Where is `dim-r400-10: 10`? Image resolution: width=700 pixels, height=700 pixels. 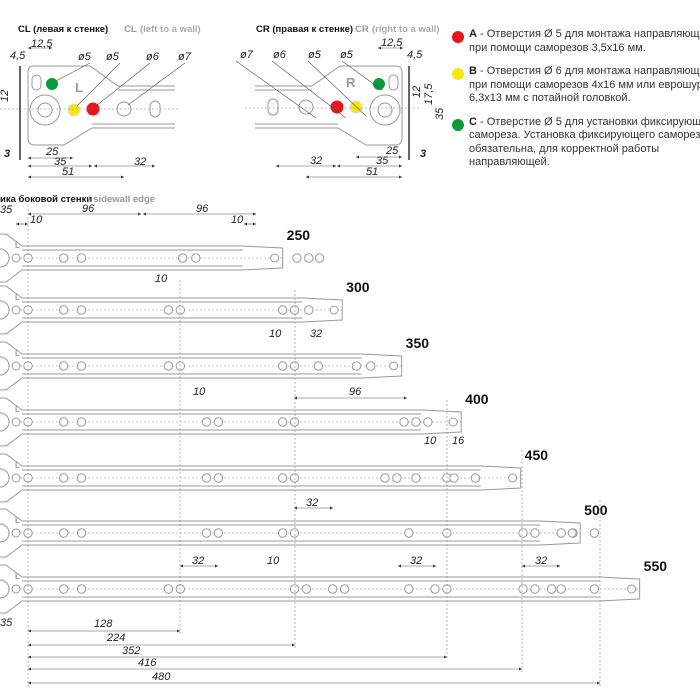 dim-r400-10: 10 is located at coordinates (199, 392).